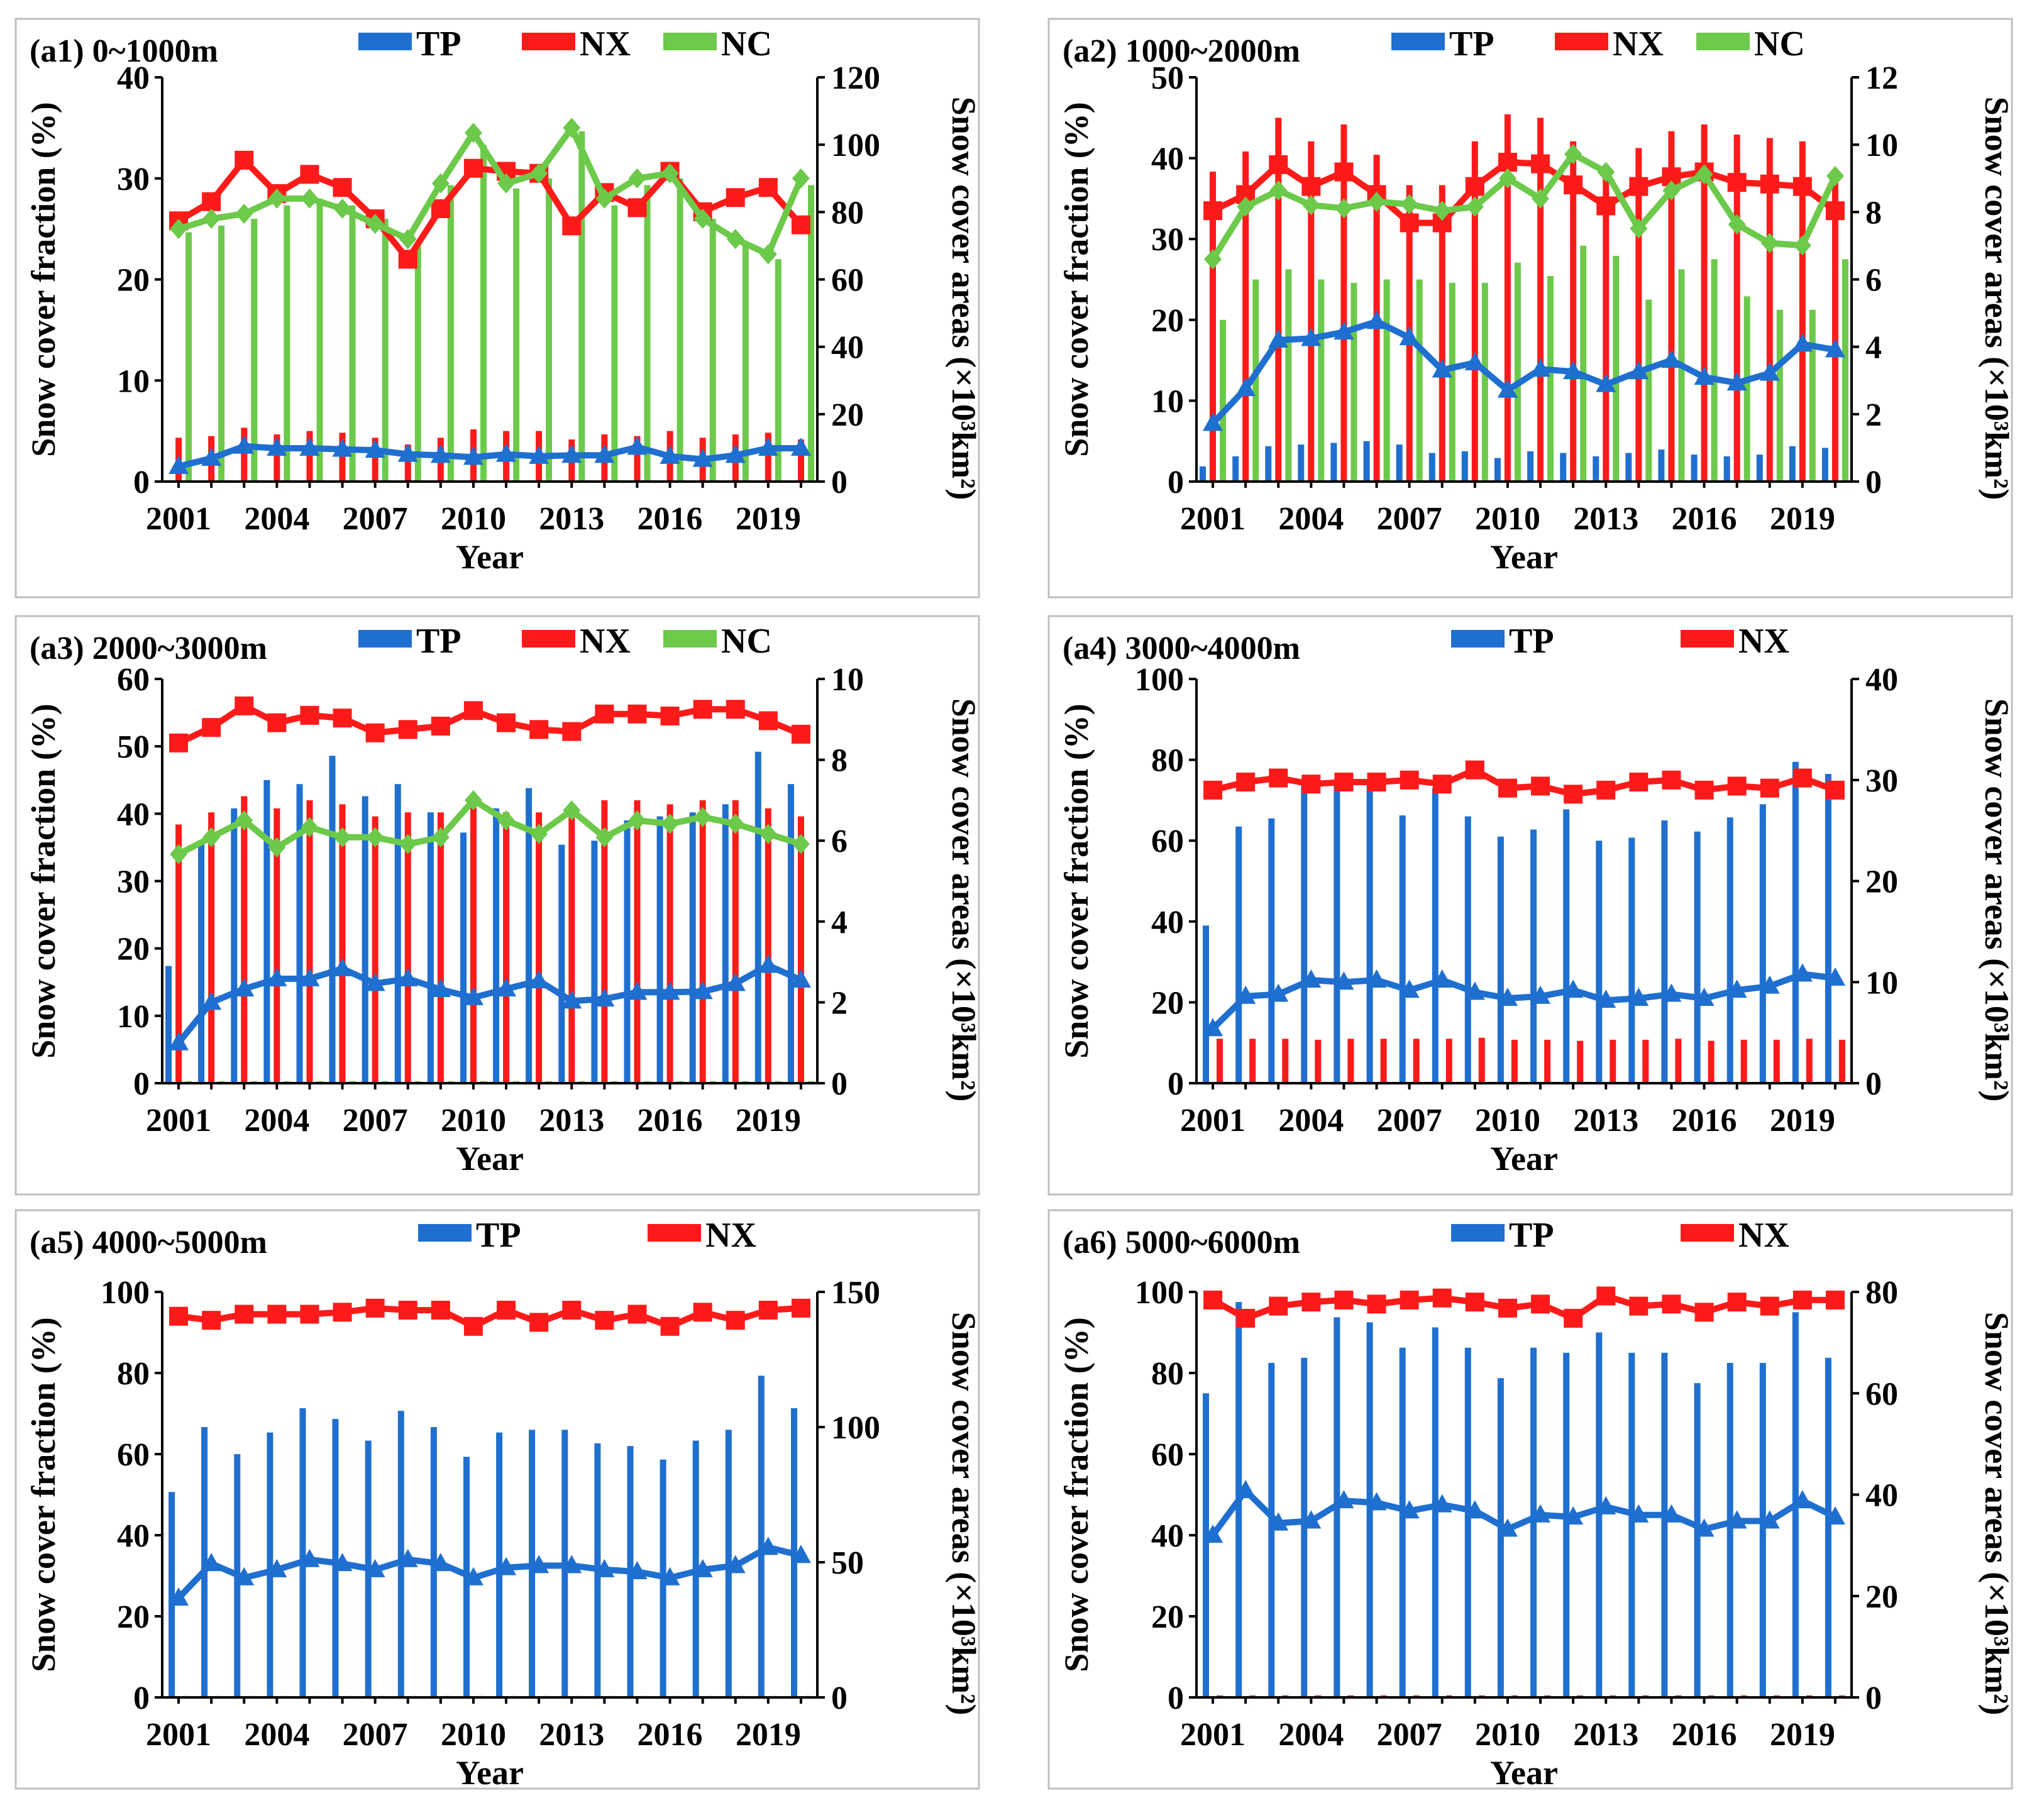  What do you see at coordinates (1376, 320) in the screenshot?
I see `marker-tp-2006` at bounding box center [1376, 320].